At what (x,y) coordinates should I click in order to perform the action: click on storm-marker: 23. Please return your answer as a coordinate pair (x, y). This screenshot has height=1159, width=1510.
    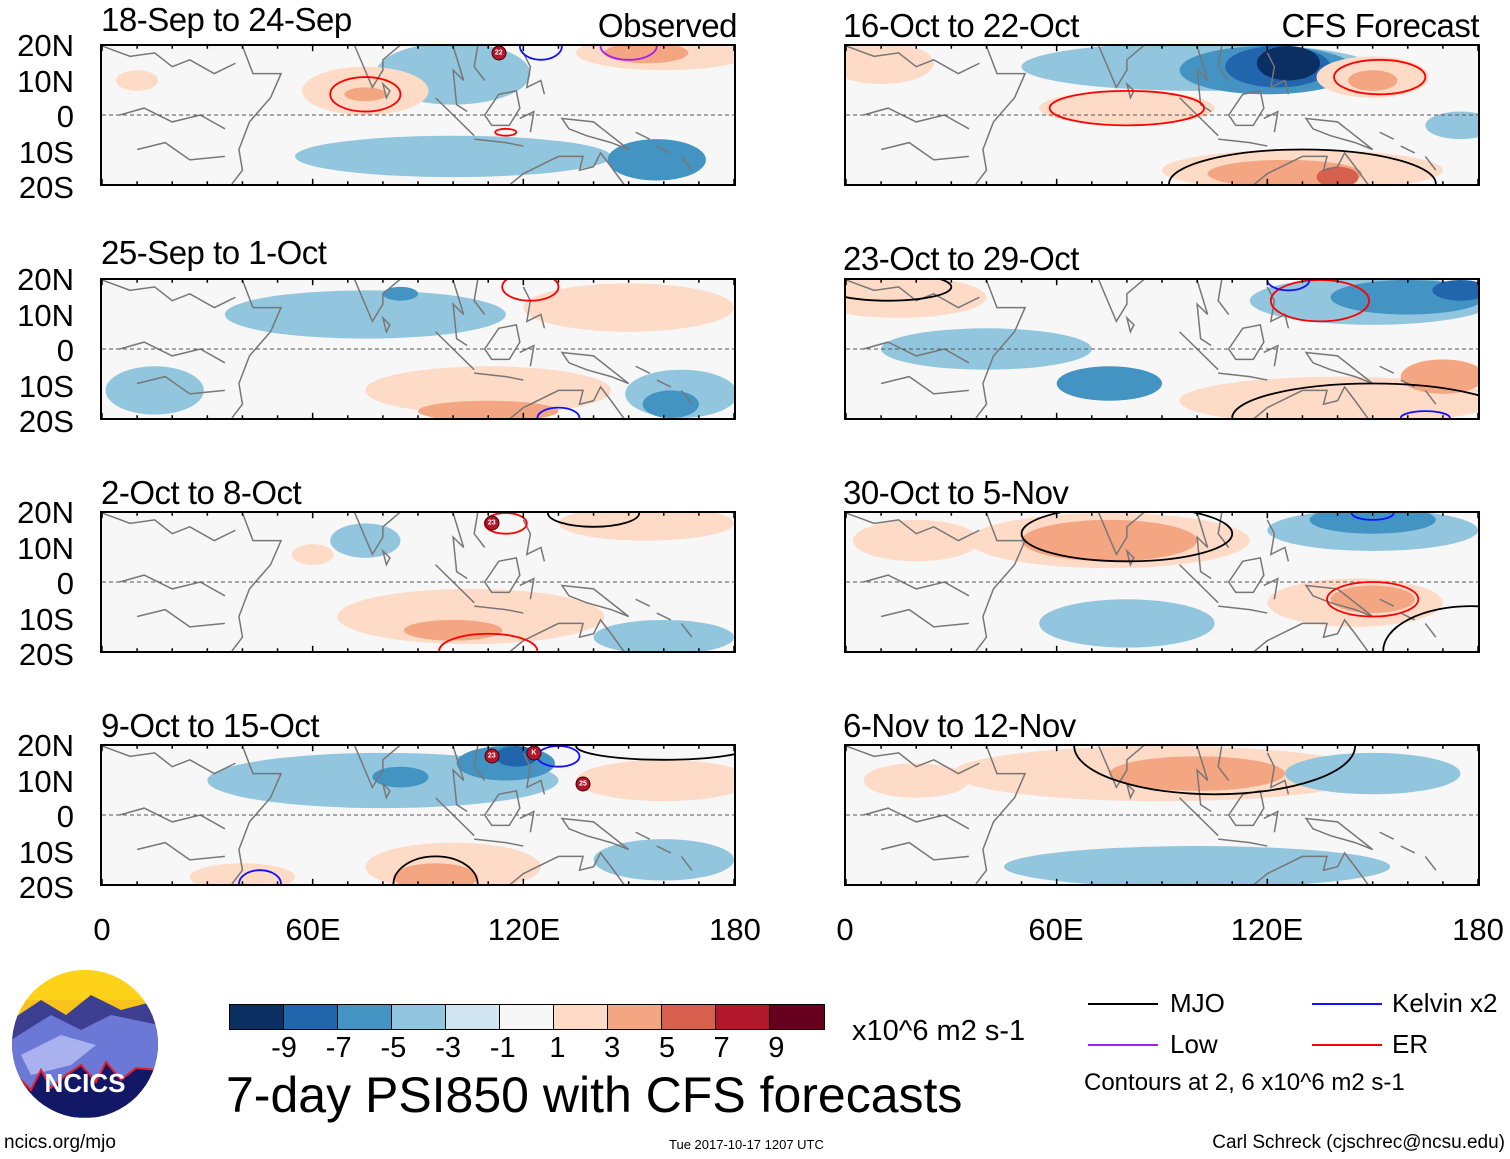
    Looking at the image, I should click on (492, 756).